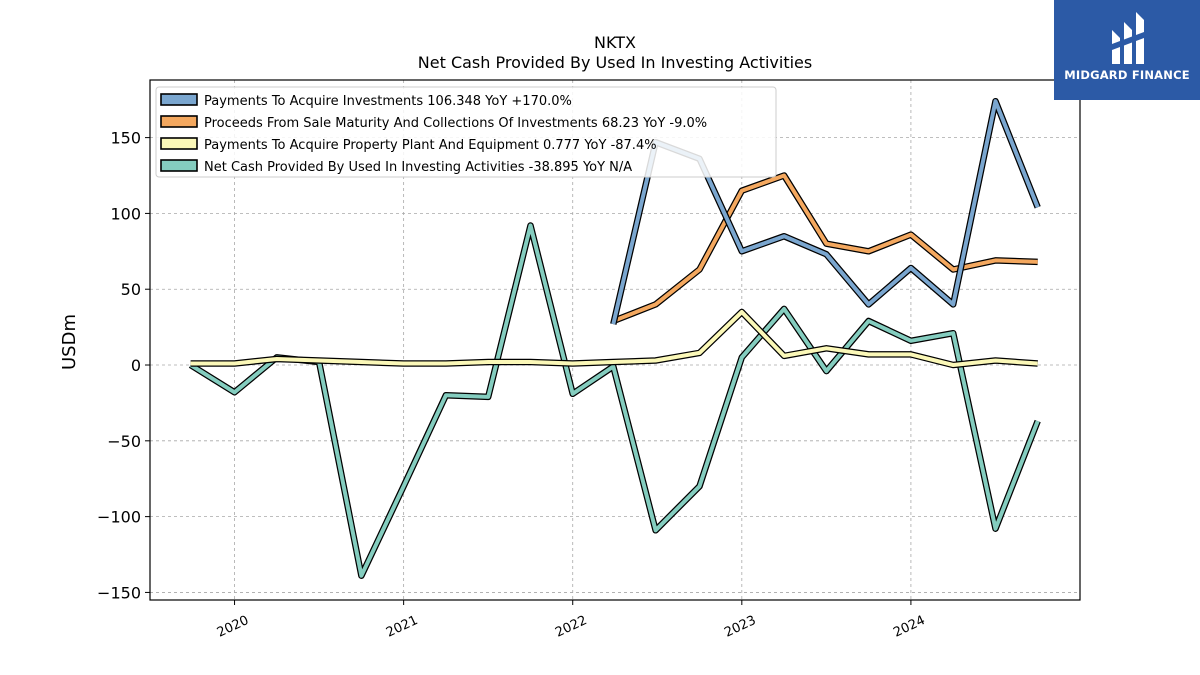  Describe the element at coordinates (125, 213) in the screenshot. I see `y-tick-label: 100` at that location.